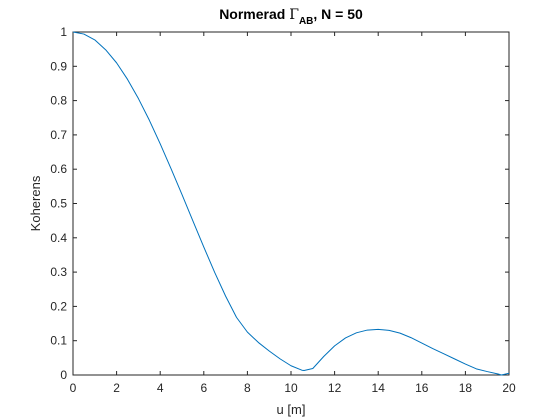 The height and width of the screenshot is (420, 560). I want to click on chart-title-symbol: Γ, so click(294, 15).